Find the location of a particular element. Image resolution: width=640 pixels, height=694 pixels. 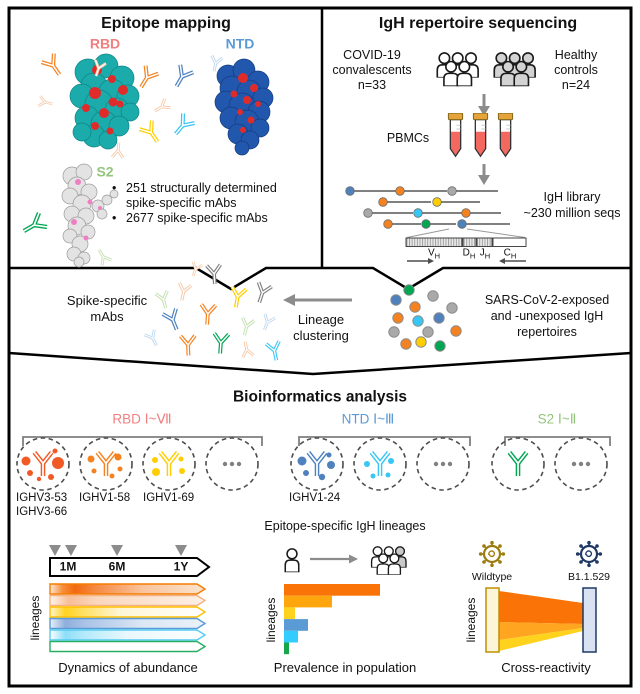

repertoires-line3: repertoires is located at coordinates (547, 332).